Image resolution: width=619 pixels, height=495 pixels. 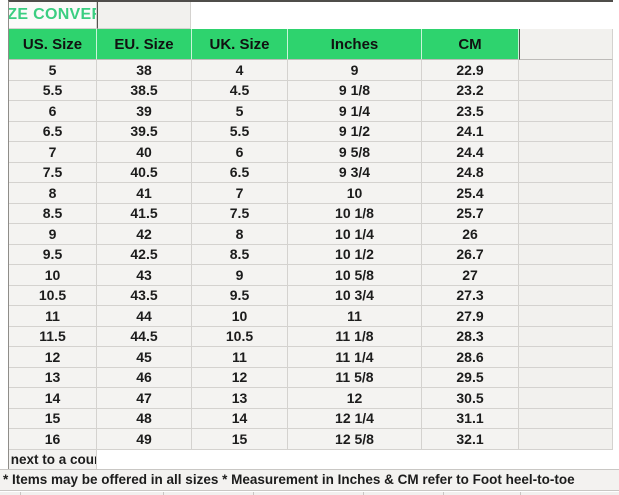 What do you see at coordinates (470, 44) in the screenshot?
I see `column-header: CM` at bounding box center [470, 44].